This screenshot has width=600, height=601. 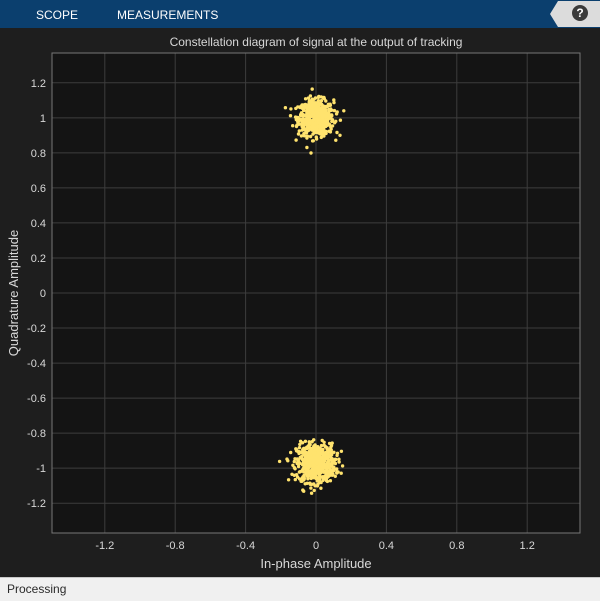 What do you see at coordinates (36, 294) in the screenshot?
I see `y-tick-labels: -1.2 -1 -0.8 -0.6 -0.4 -0.2 0 0.2 0.4 0.6 0.8 1 1.2` at bounding box center [36, 294].